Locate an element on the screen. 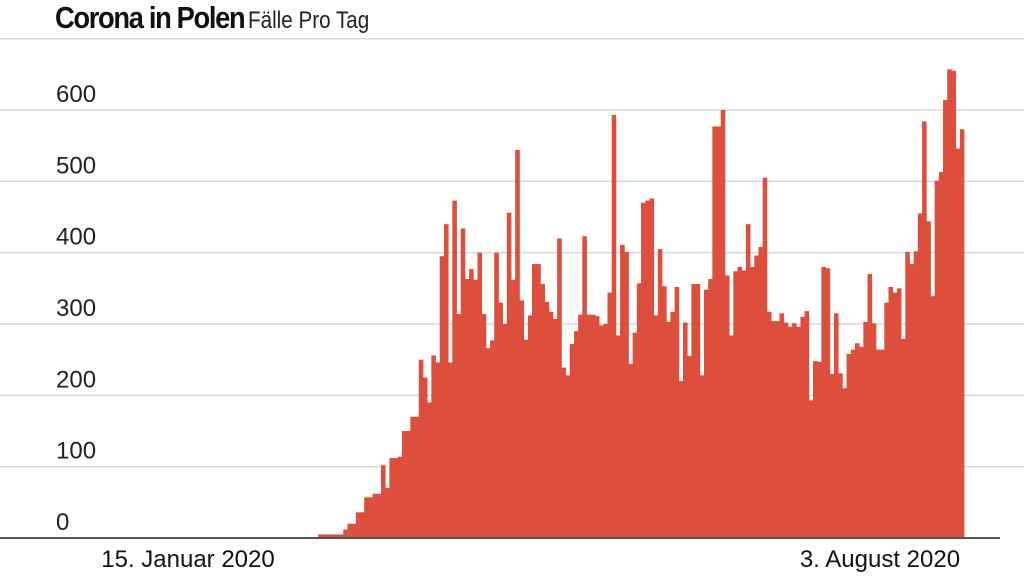 The width and height of the screenshot is (1024, 576). y-tick-label-200: 200 is located at coordinates (76, 379).